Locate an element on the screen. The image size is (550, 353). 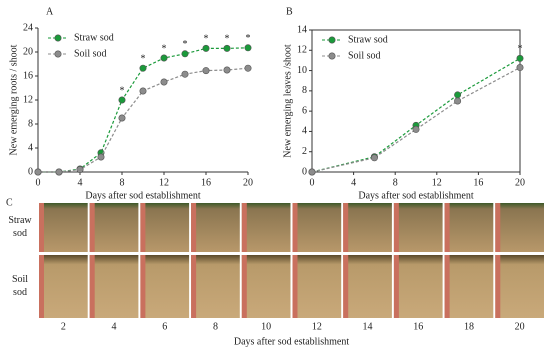
x-tick-label: 12 is located at coordinates (164, 182).